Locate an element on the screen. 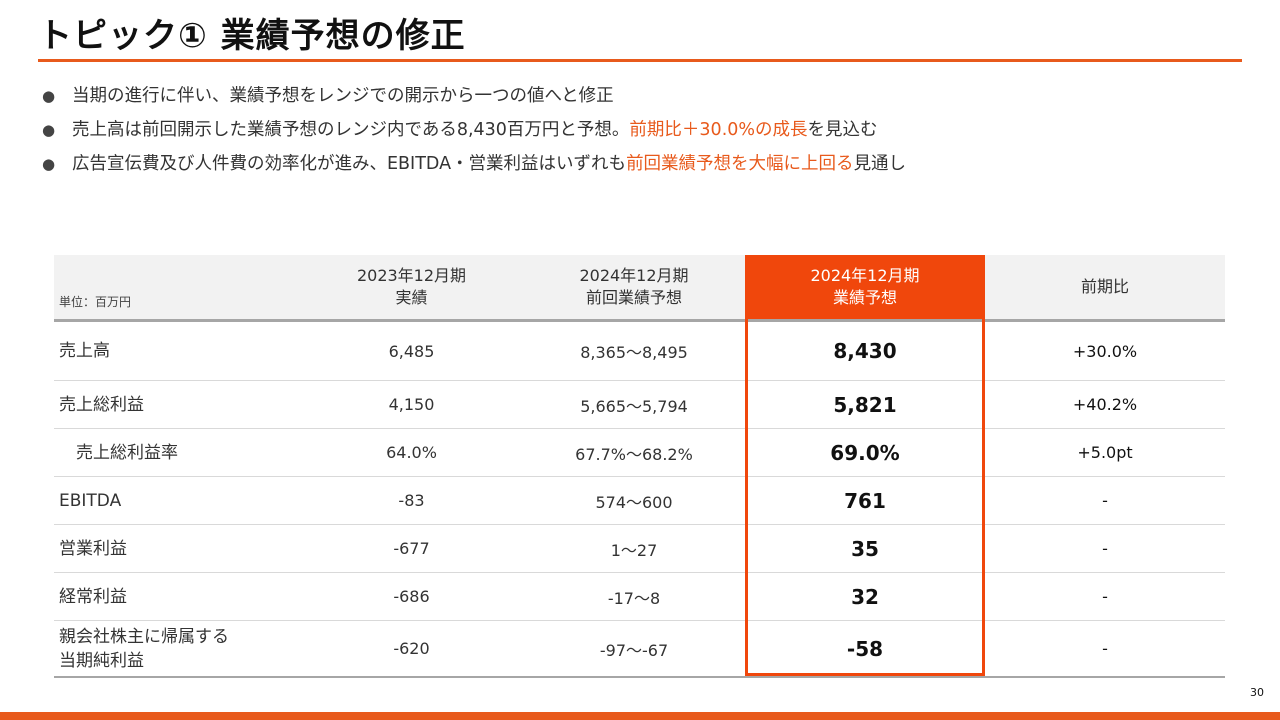 This screenshot has width=1280, height=720. page-number: 30 is located at coordinates (1257, 692).